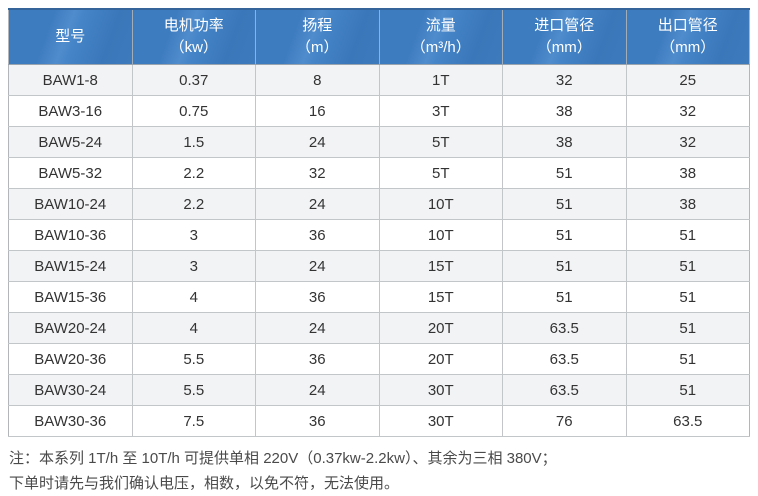 The image size is (758, 496). What do you see at coordinates (317, 111) in the screenshot?
I see `cell-head: 16` at bounding box center [317, 111].